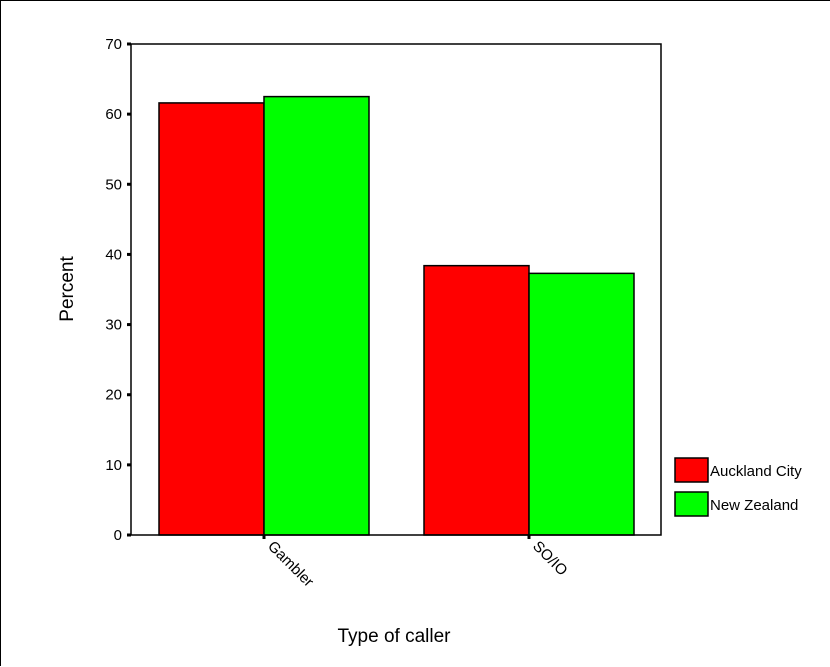  I want to click on x-category-label: SO/IO, so click(549, 558).